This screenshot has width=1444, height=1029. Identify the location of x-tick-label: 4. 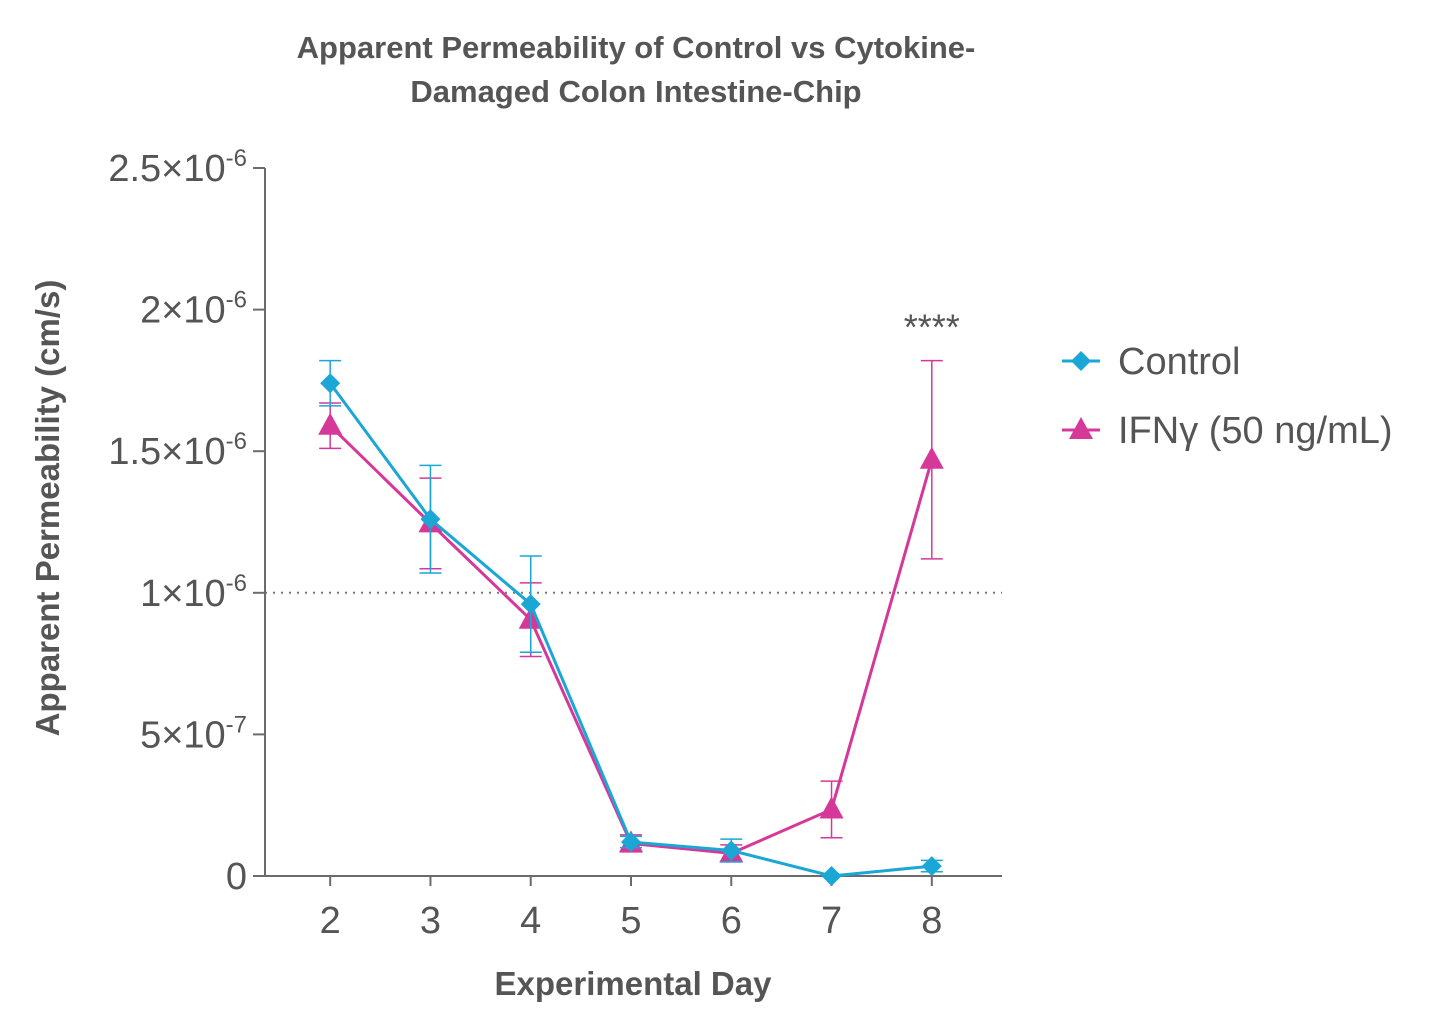
(530, 921).